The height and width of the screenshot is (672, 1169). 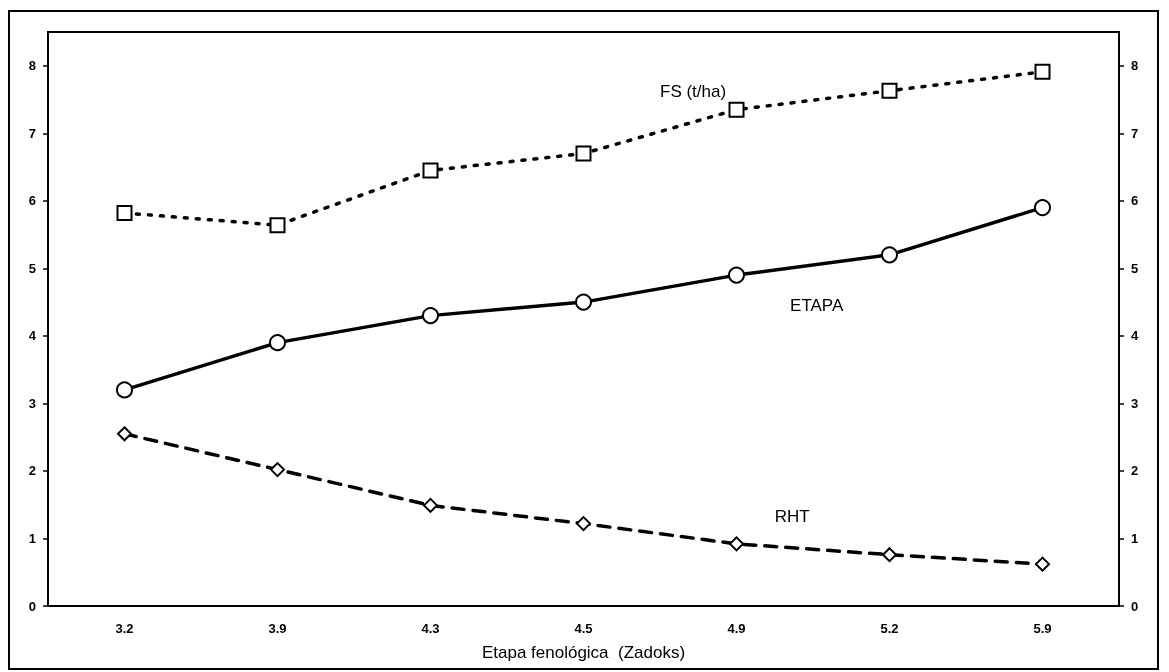 What do you see at coordinates (1135, 336) in the screenshot?
I see `y2-tick-label: 4` at bounding box center [1135, 336].